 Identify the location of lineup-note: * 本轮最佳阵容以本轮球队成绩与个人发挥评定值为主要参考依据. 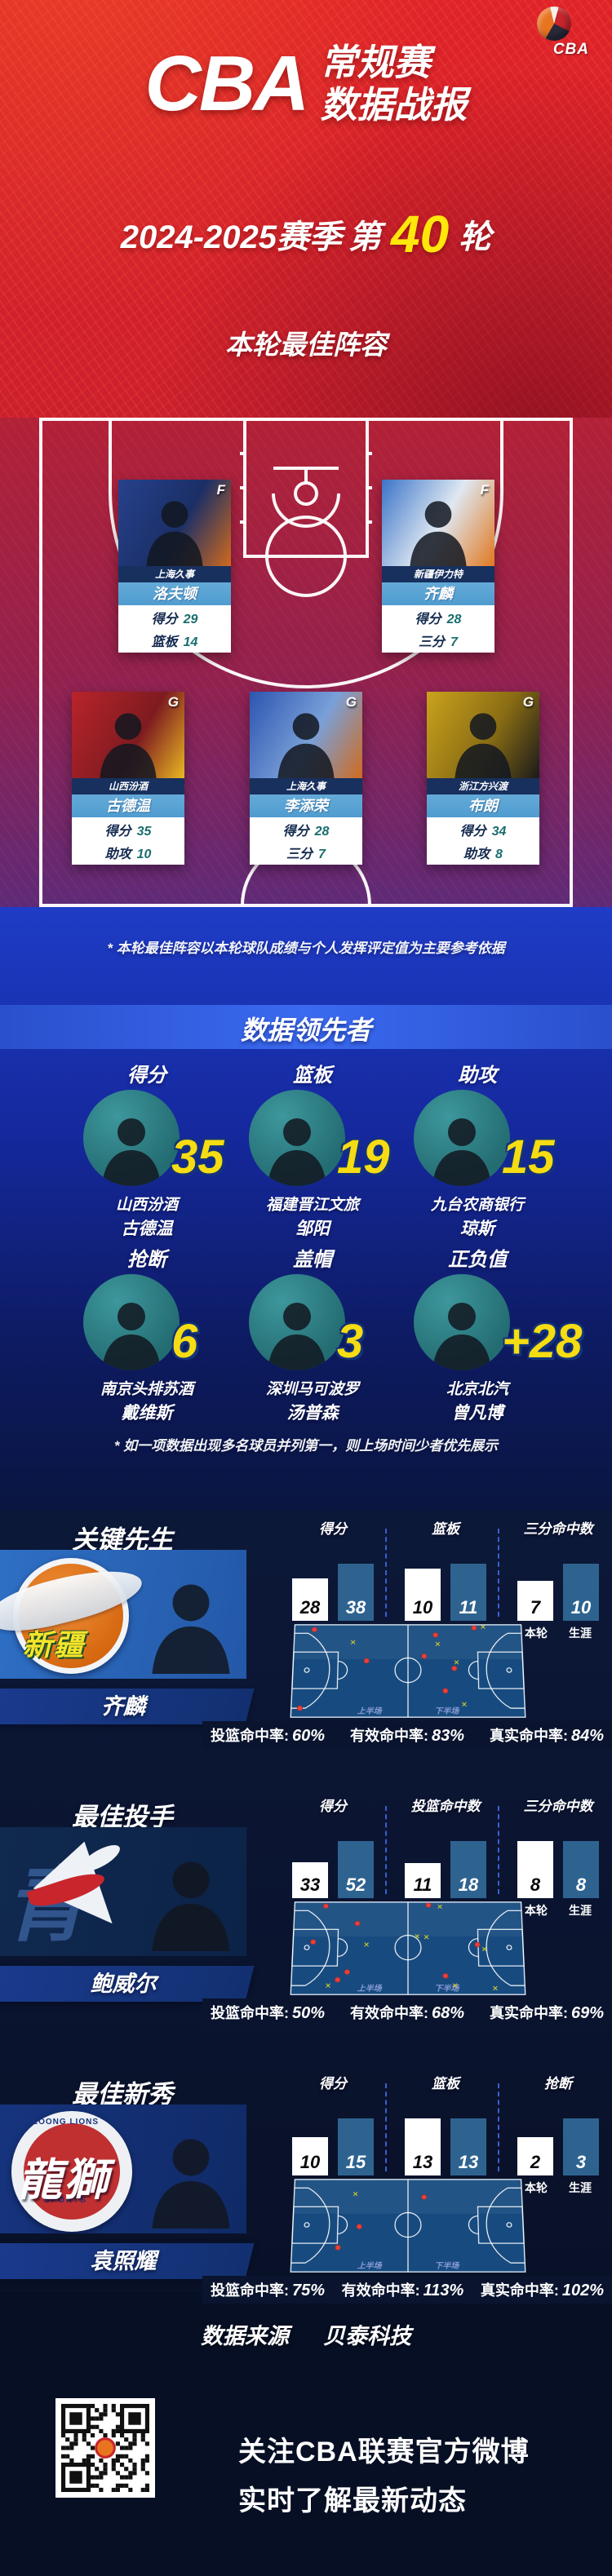
(306, 948).